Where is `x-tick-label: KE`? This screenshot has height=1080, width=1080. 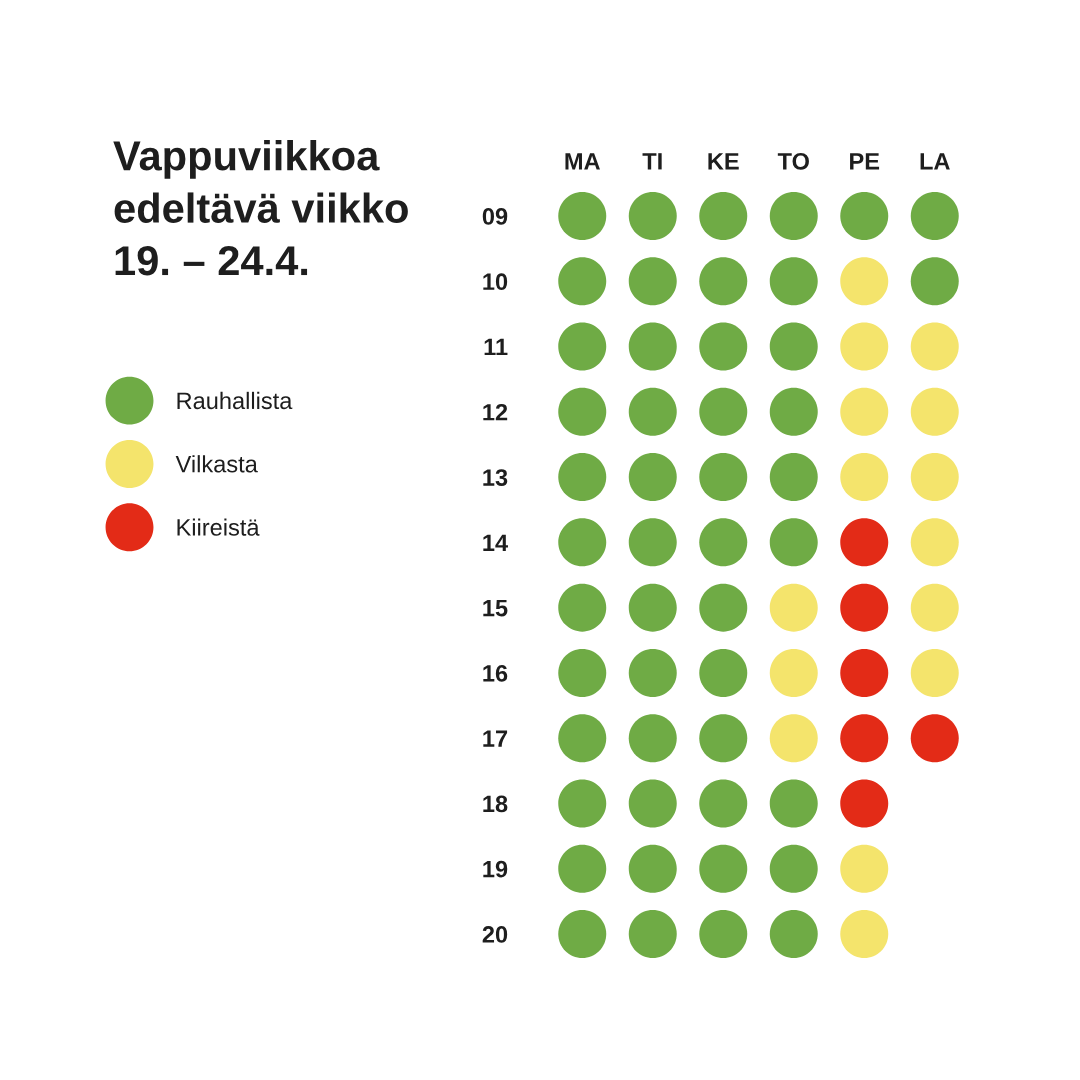
x-tick-label: KE is located at coordinates (723, 161).